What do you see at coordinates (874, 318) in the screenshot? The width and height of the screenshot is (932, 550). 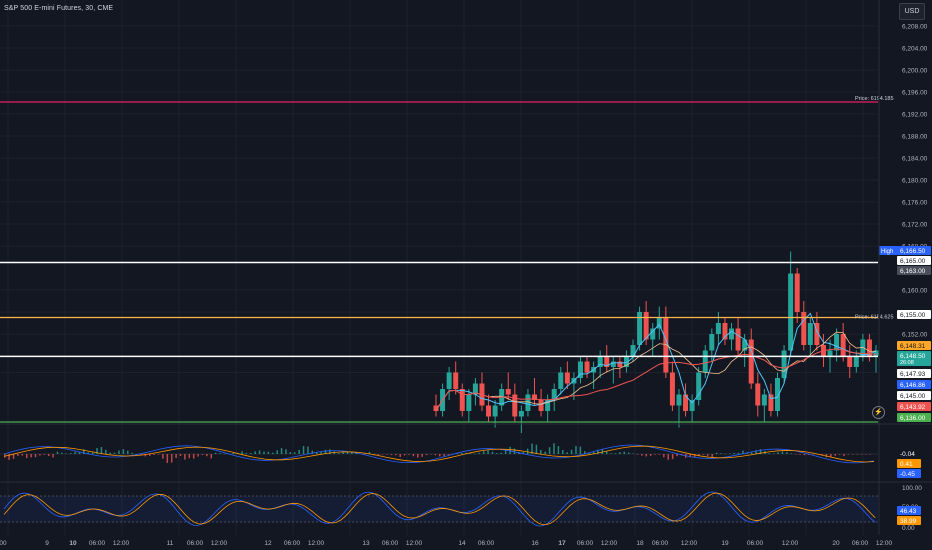 I see `price-annotation: Price: 6154.625` at bounding box center [874, 318].